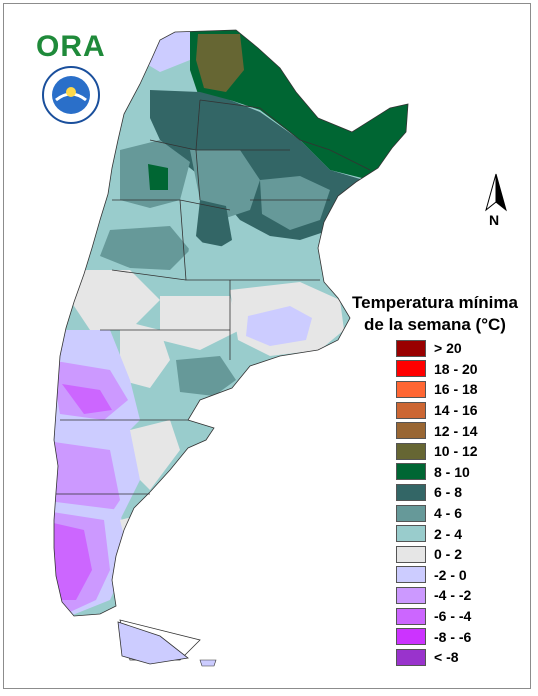 This screenshot has width=538, height=696. Describe the element at coordinates (456, 410) in the screenshot. I see `legend-label: 14 - 16` at that location.